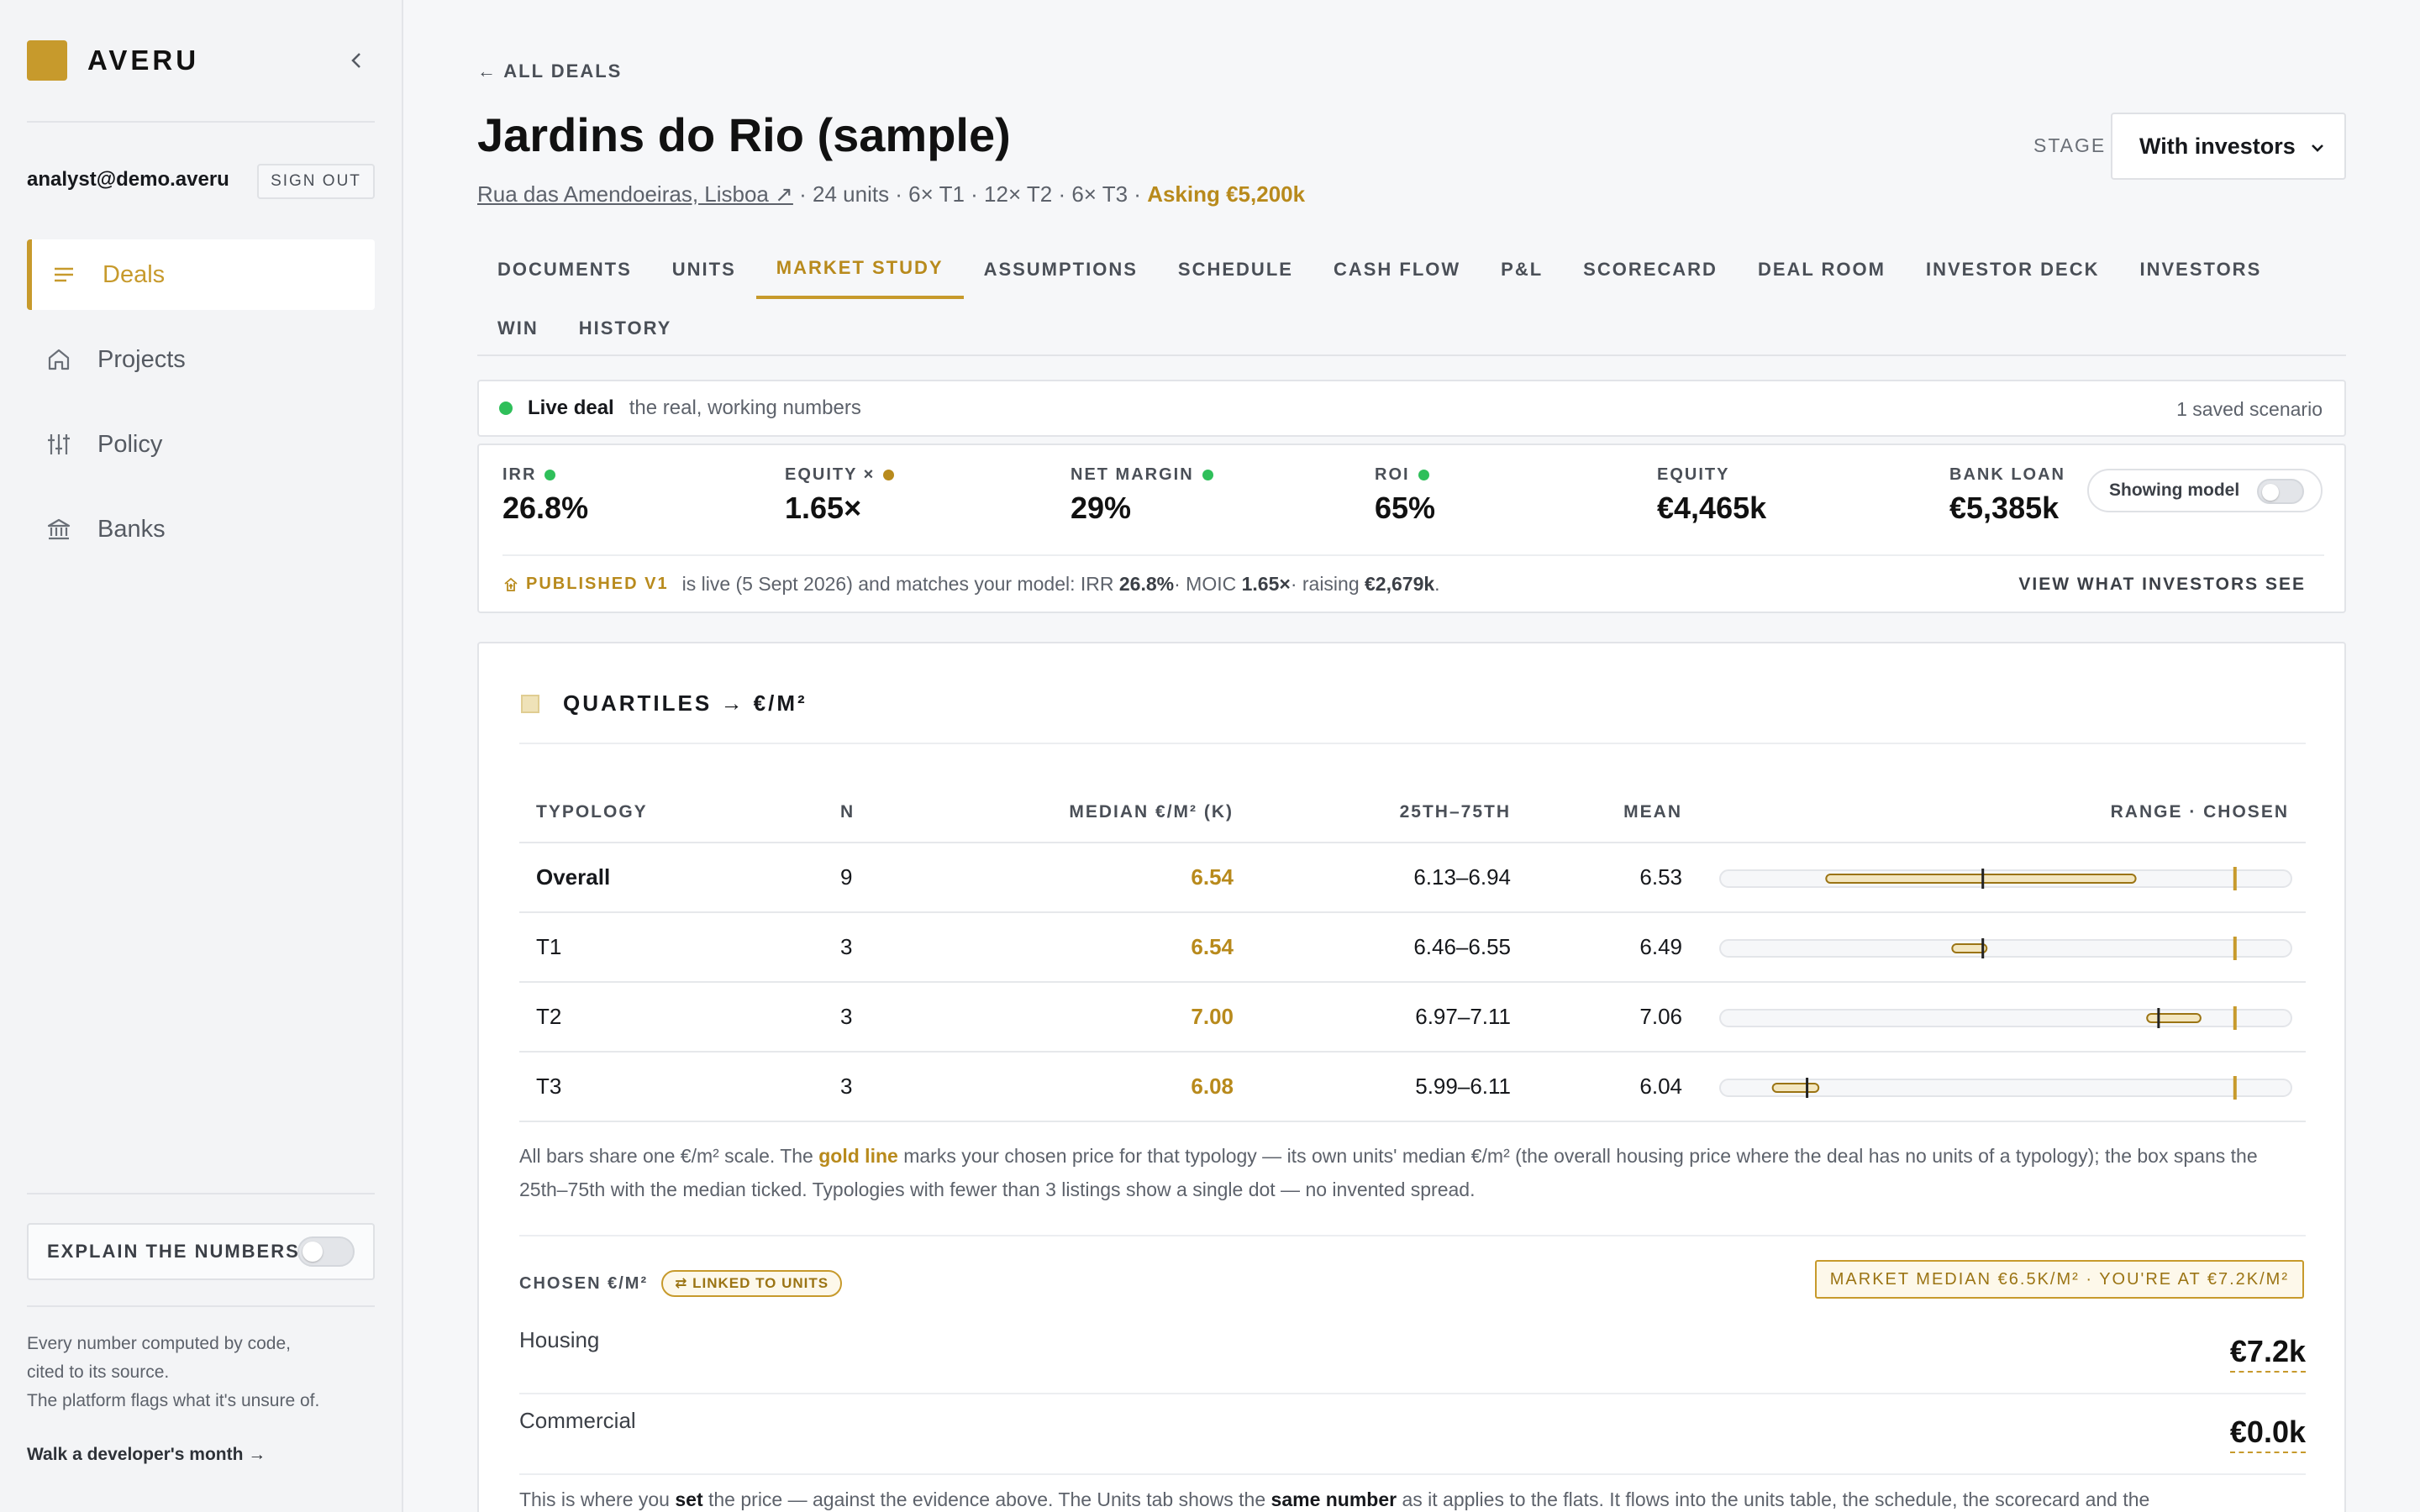  What do you see at coordinates (128, 179) in the screenshot?
I see `user-email: analyst@demo.averu` at bounding box center [128, 179].